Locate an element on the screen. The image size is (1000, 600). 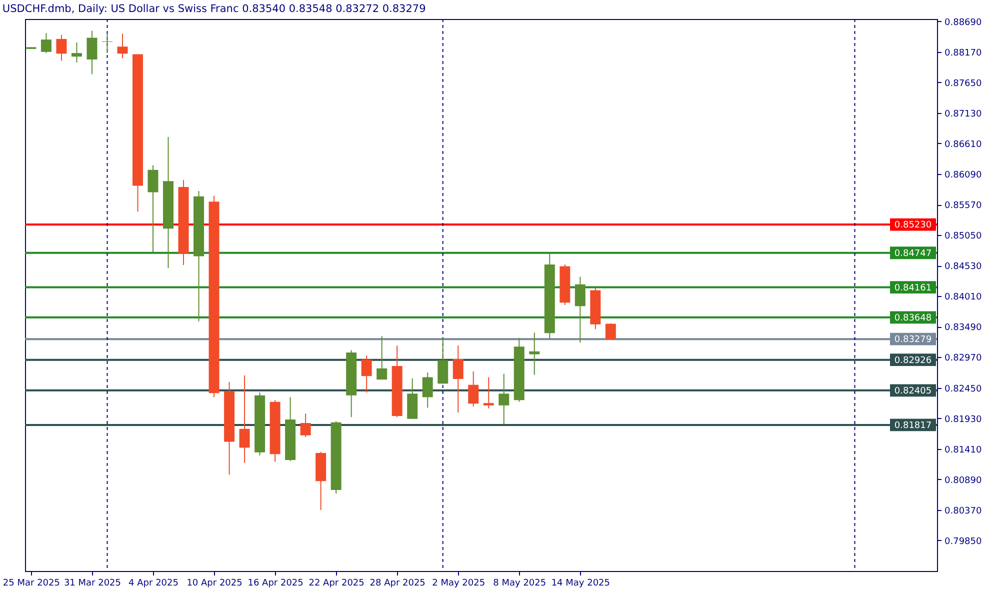
y-tick-label: 0.80890 is located at coordinates (963, 481).